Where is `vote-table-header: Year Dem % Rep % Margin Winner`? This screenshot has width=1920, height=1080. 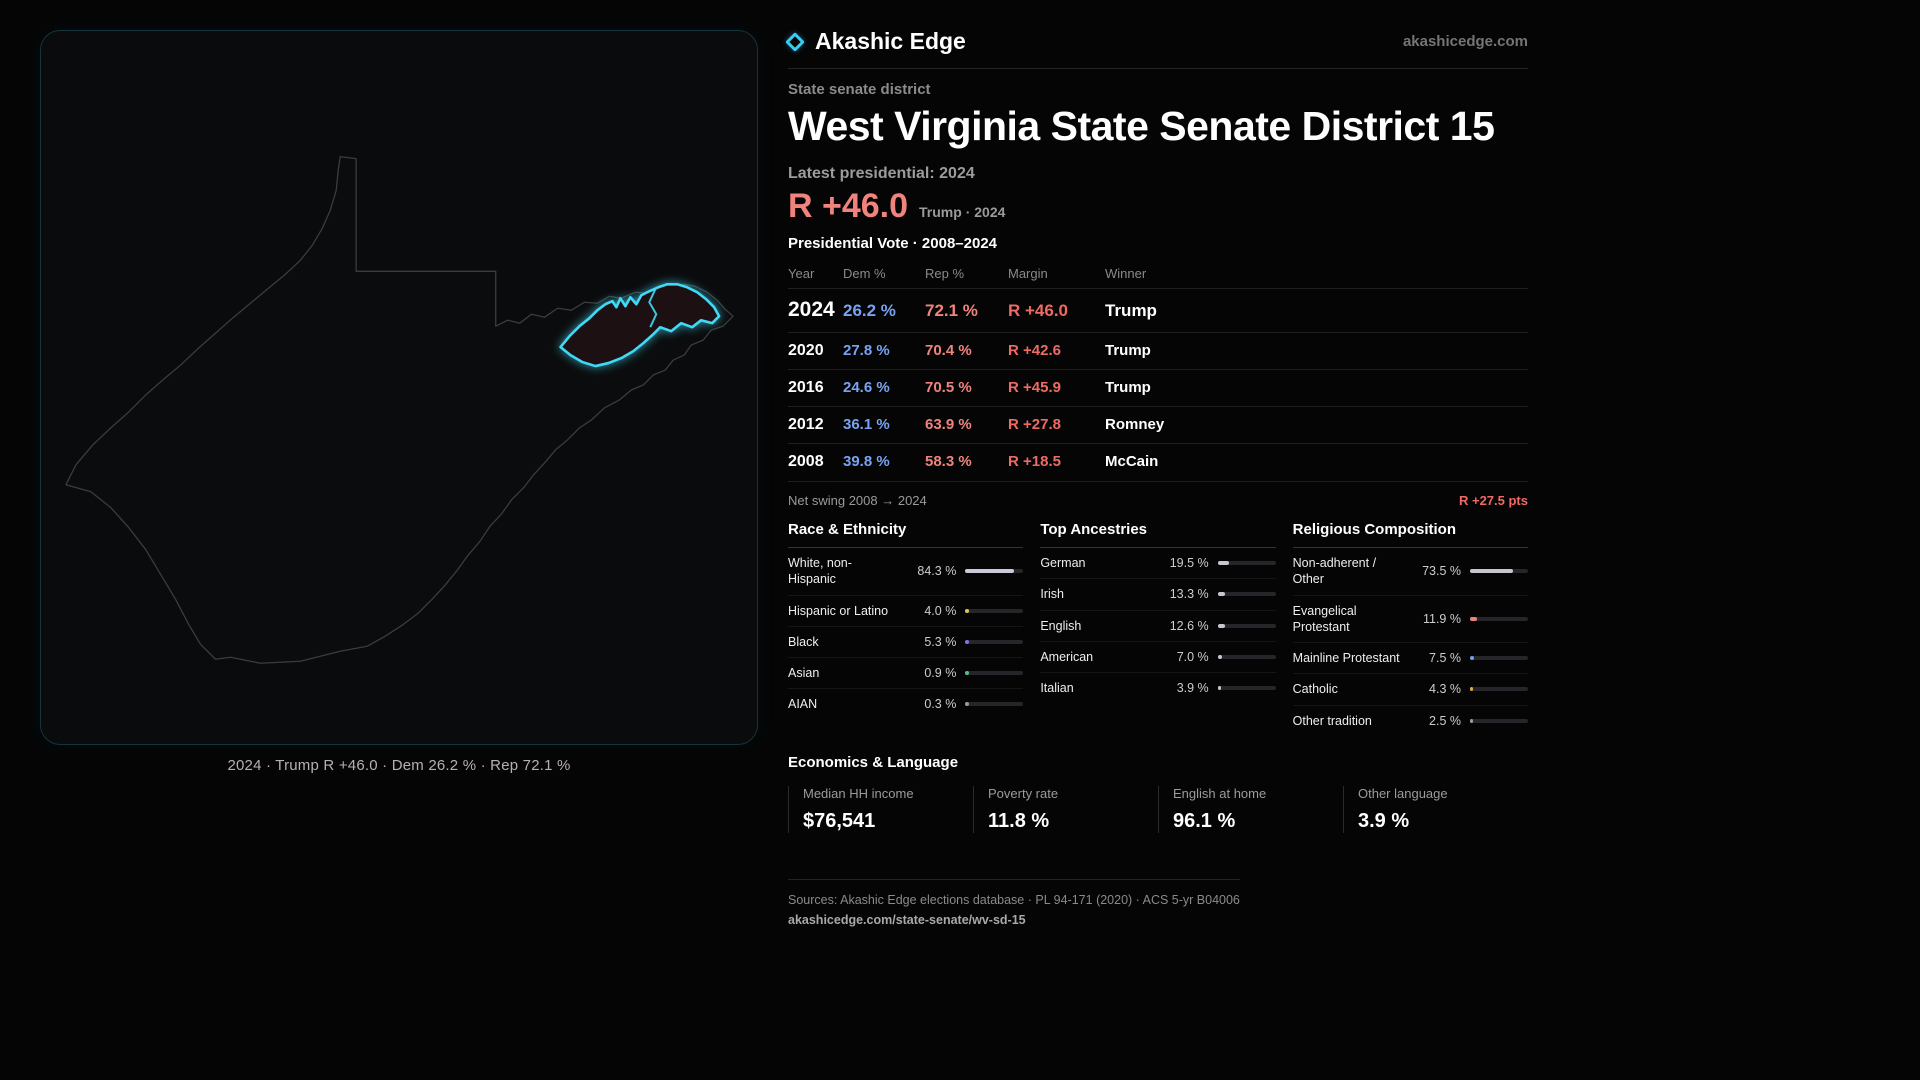
vote-table-header: Year Dem % Rep % Margin Winner is located at coordinates (1158, 273).